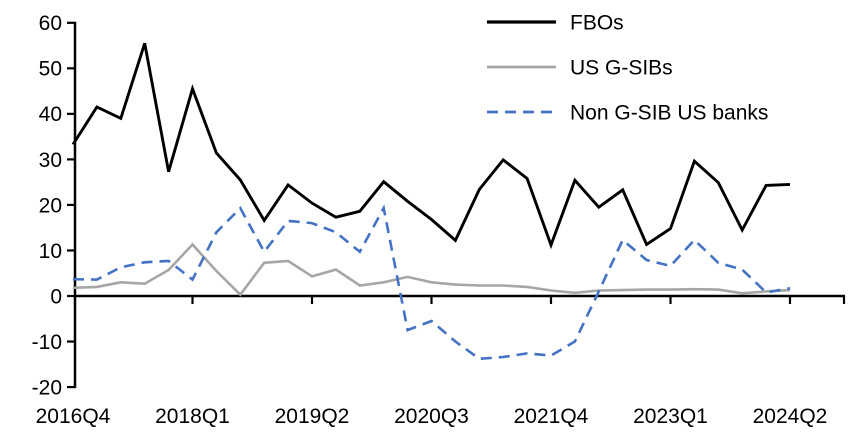 This screenshot has height=442, width=852. Describe the element at coordinates (621, 67) in the screenshot. I see `legend-label-us-gsibs: US G-SIBs` at that location.